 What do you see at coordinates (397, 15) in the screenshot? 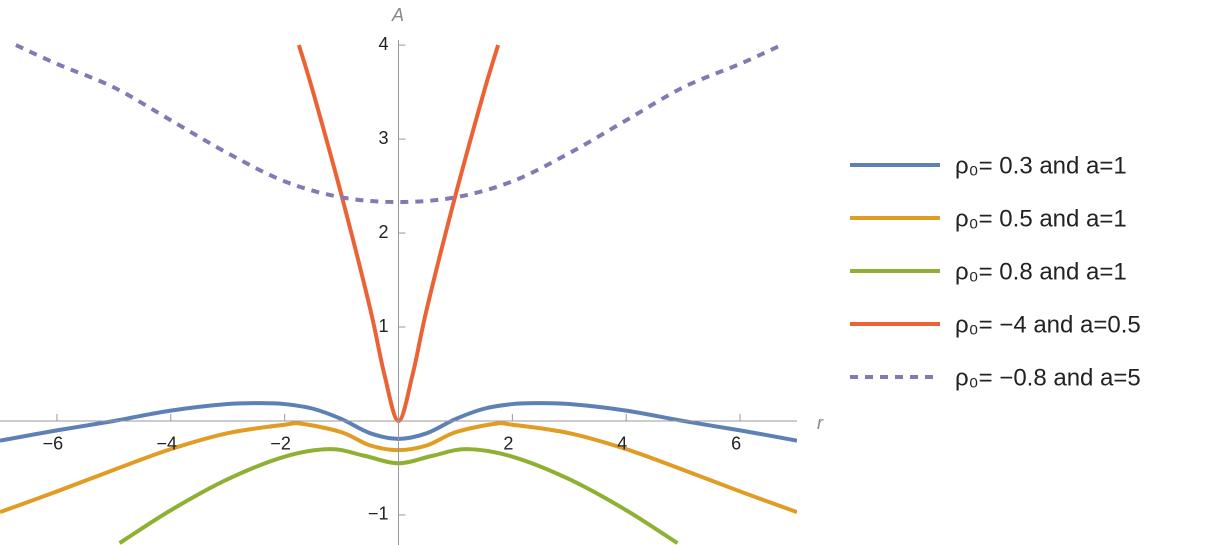
I see `y-axis-label: A` at bounding box center [397, 15].